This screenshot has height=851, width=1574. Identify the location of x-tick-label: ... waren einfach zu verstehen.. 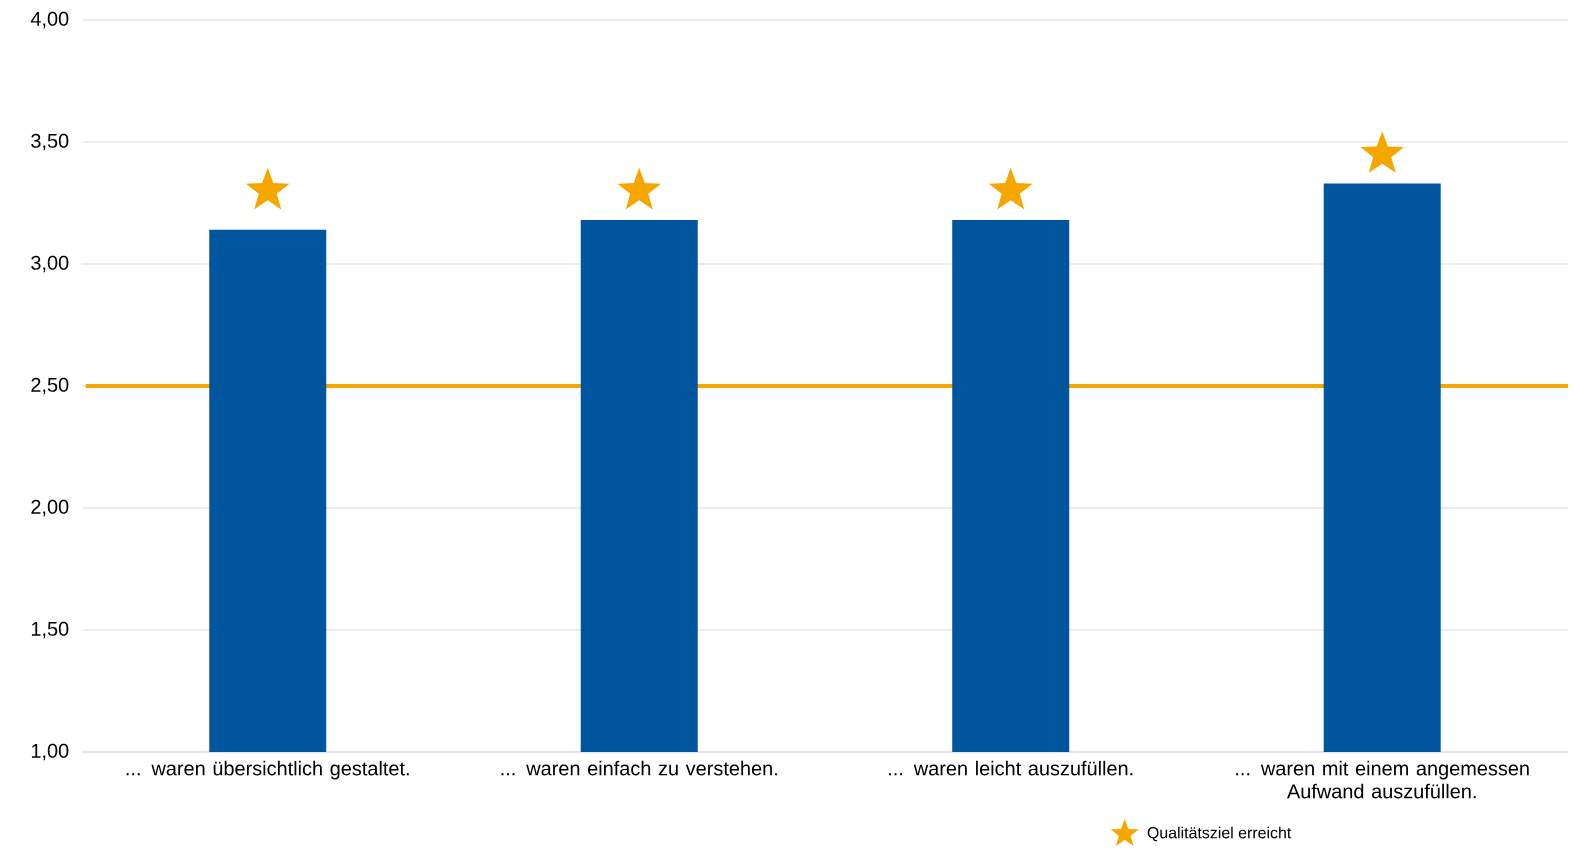
(639, 768).